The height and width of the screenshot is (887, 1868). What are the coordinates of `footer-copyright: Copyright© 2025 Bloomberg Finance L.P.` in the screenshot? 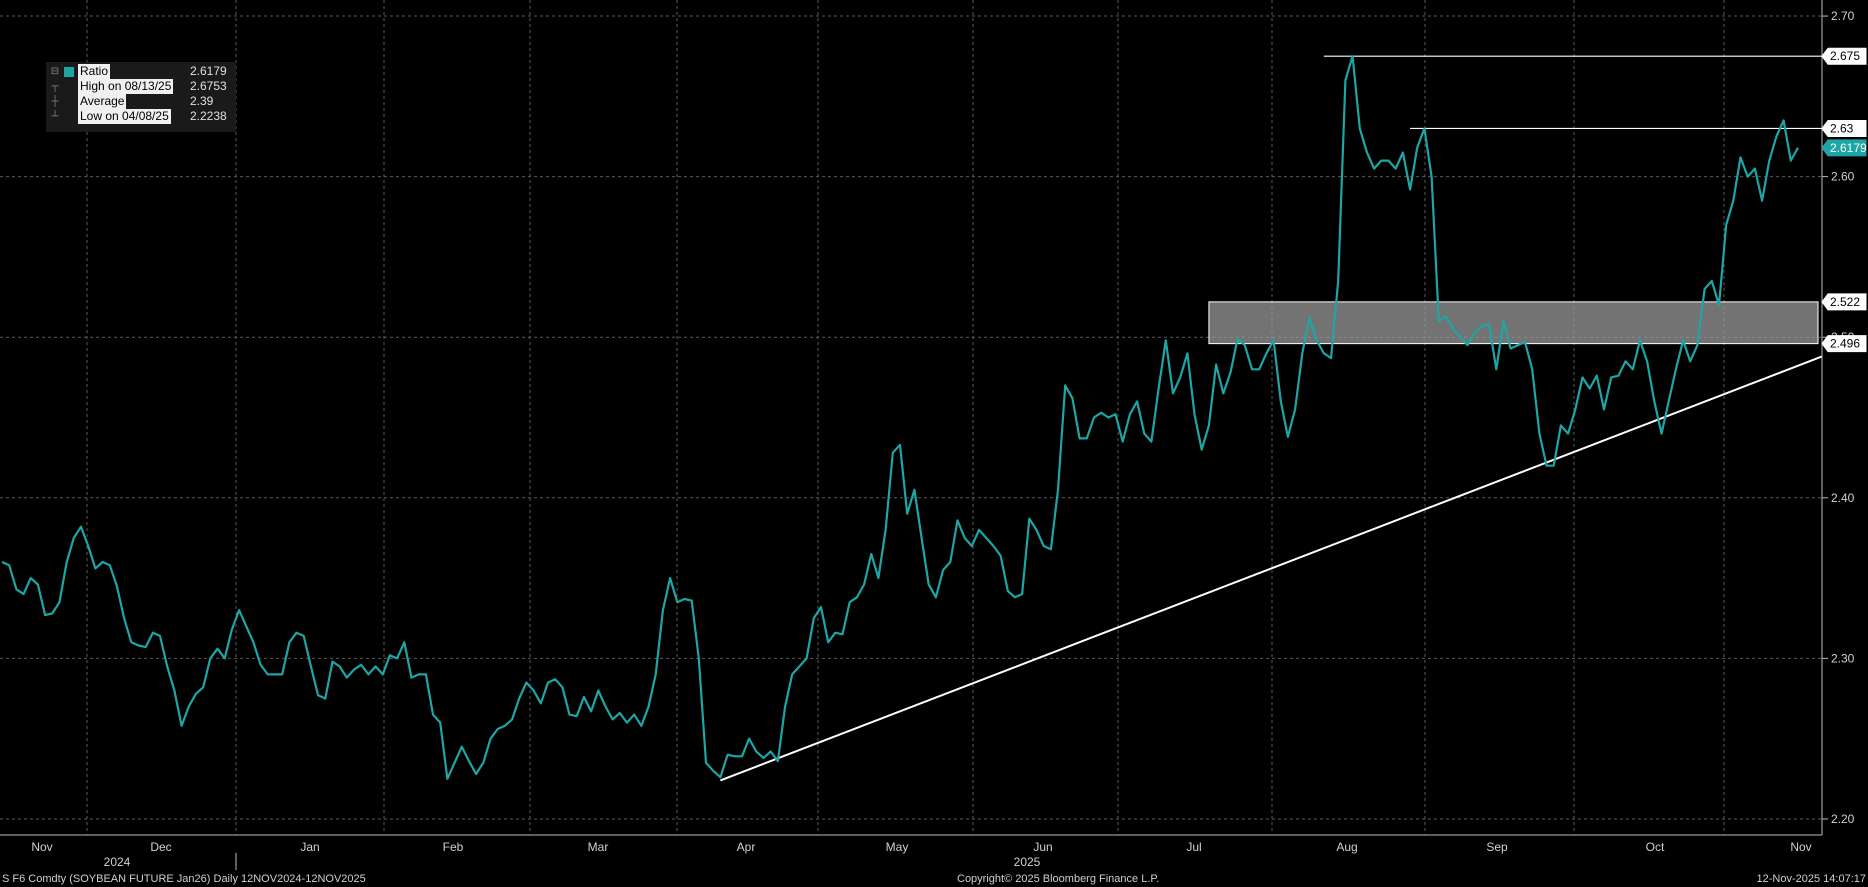 It's located at (1058, 879).